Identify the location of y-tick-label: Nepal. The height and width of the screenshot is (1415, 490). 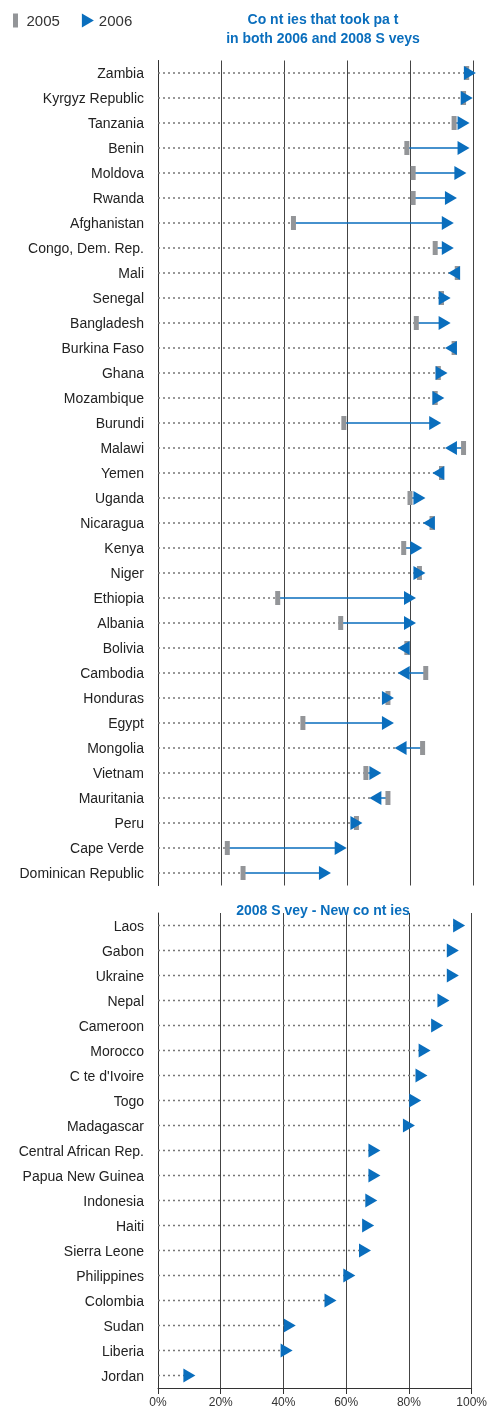
(125, 1000).